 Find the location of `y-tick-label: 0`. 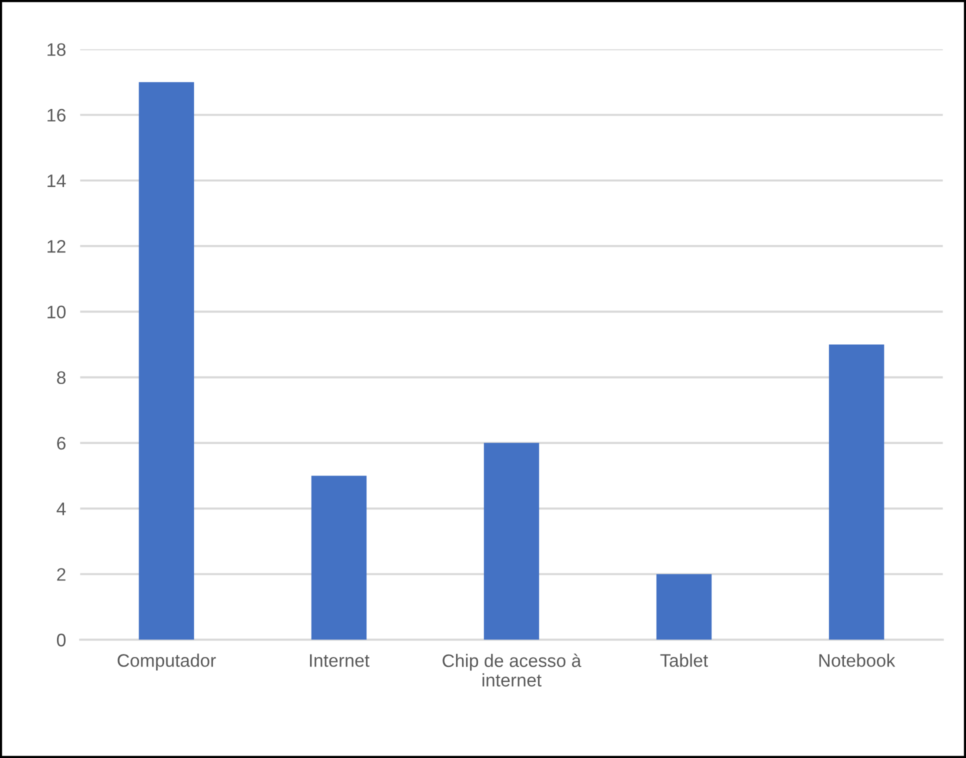

y-tick-label: 0 is located at coordinates (61, 640).